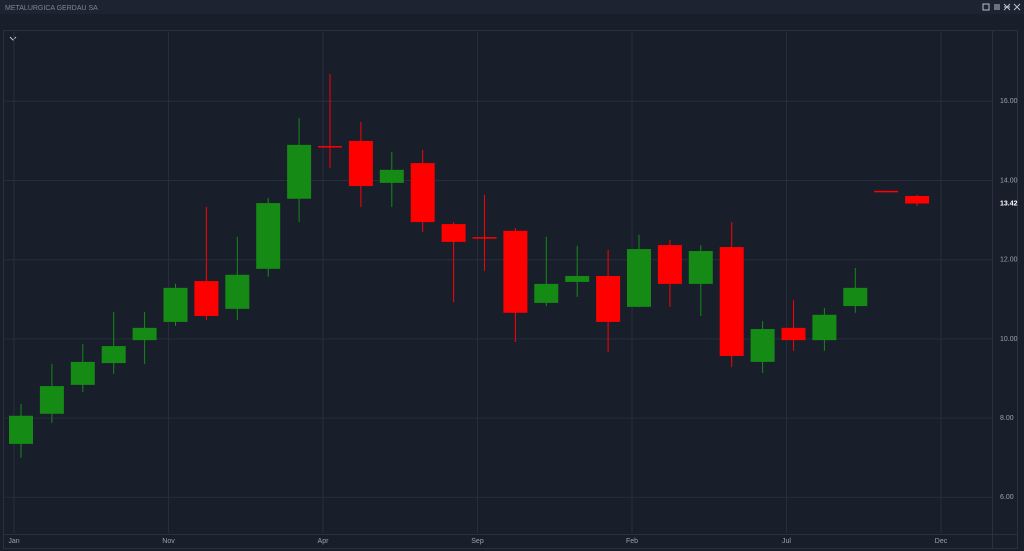 The width and height of the screenshot is (1024, 551). I want to click on y-tick-label: 10.00, so click(1009, 339).